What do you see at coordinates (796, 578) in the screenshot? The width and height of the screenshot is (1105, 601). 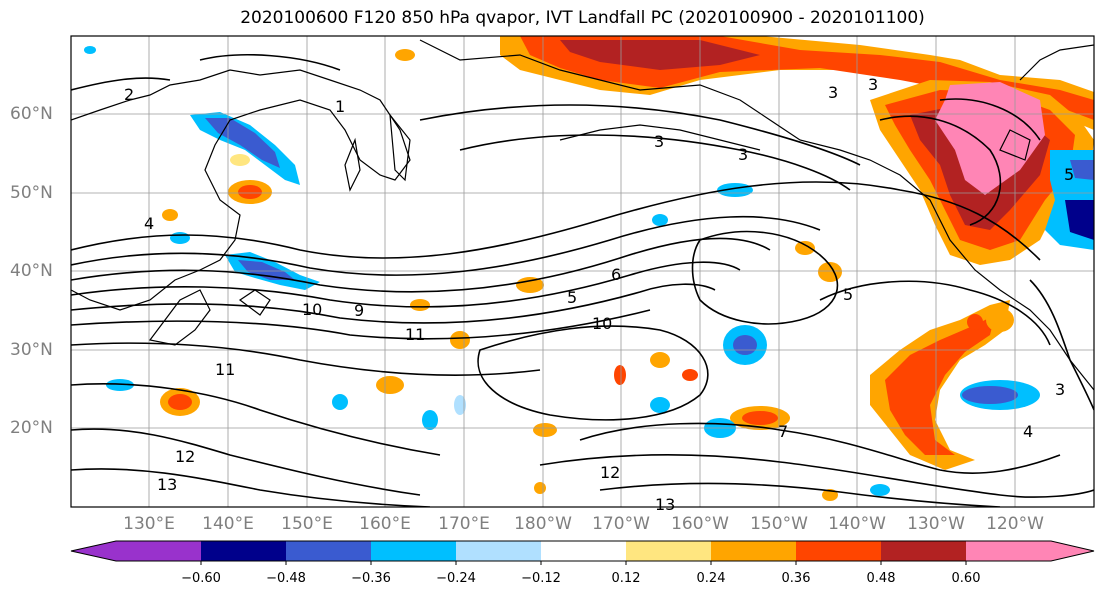 I see `colorbar-tick-label: 0.36` at bounding box center [796, 578].